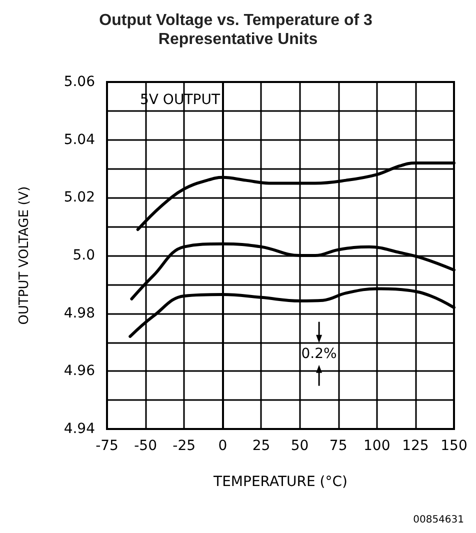 The width and height of the screenshot is (476, 533). I want to click on x-tick-label: 125, so click(415, 446).